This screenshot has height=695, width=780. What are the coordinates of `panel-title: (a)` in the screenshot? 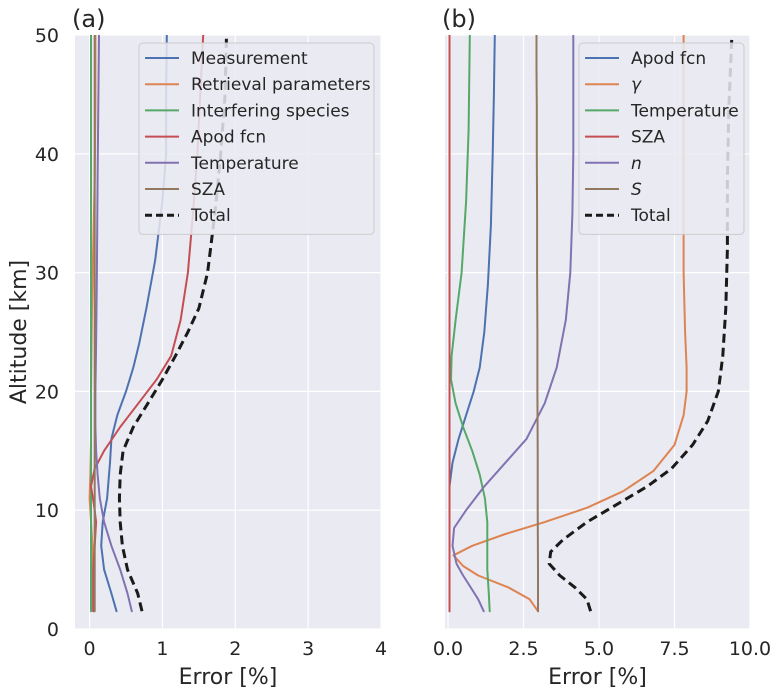 It's located at (88, 19).